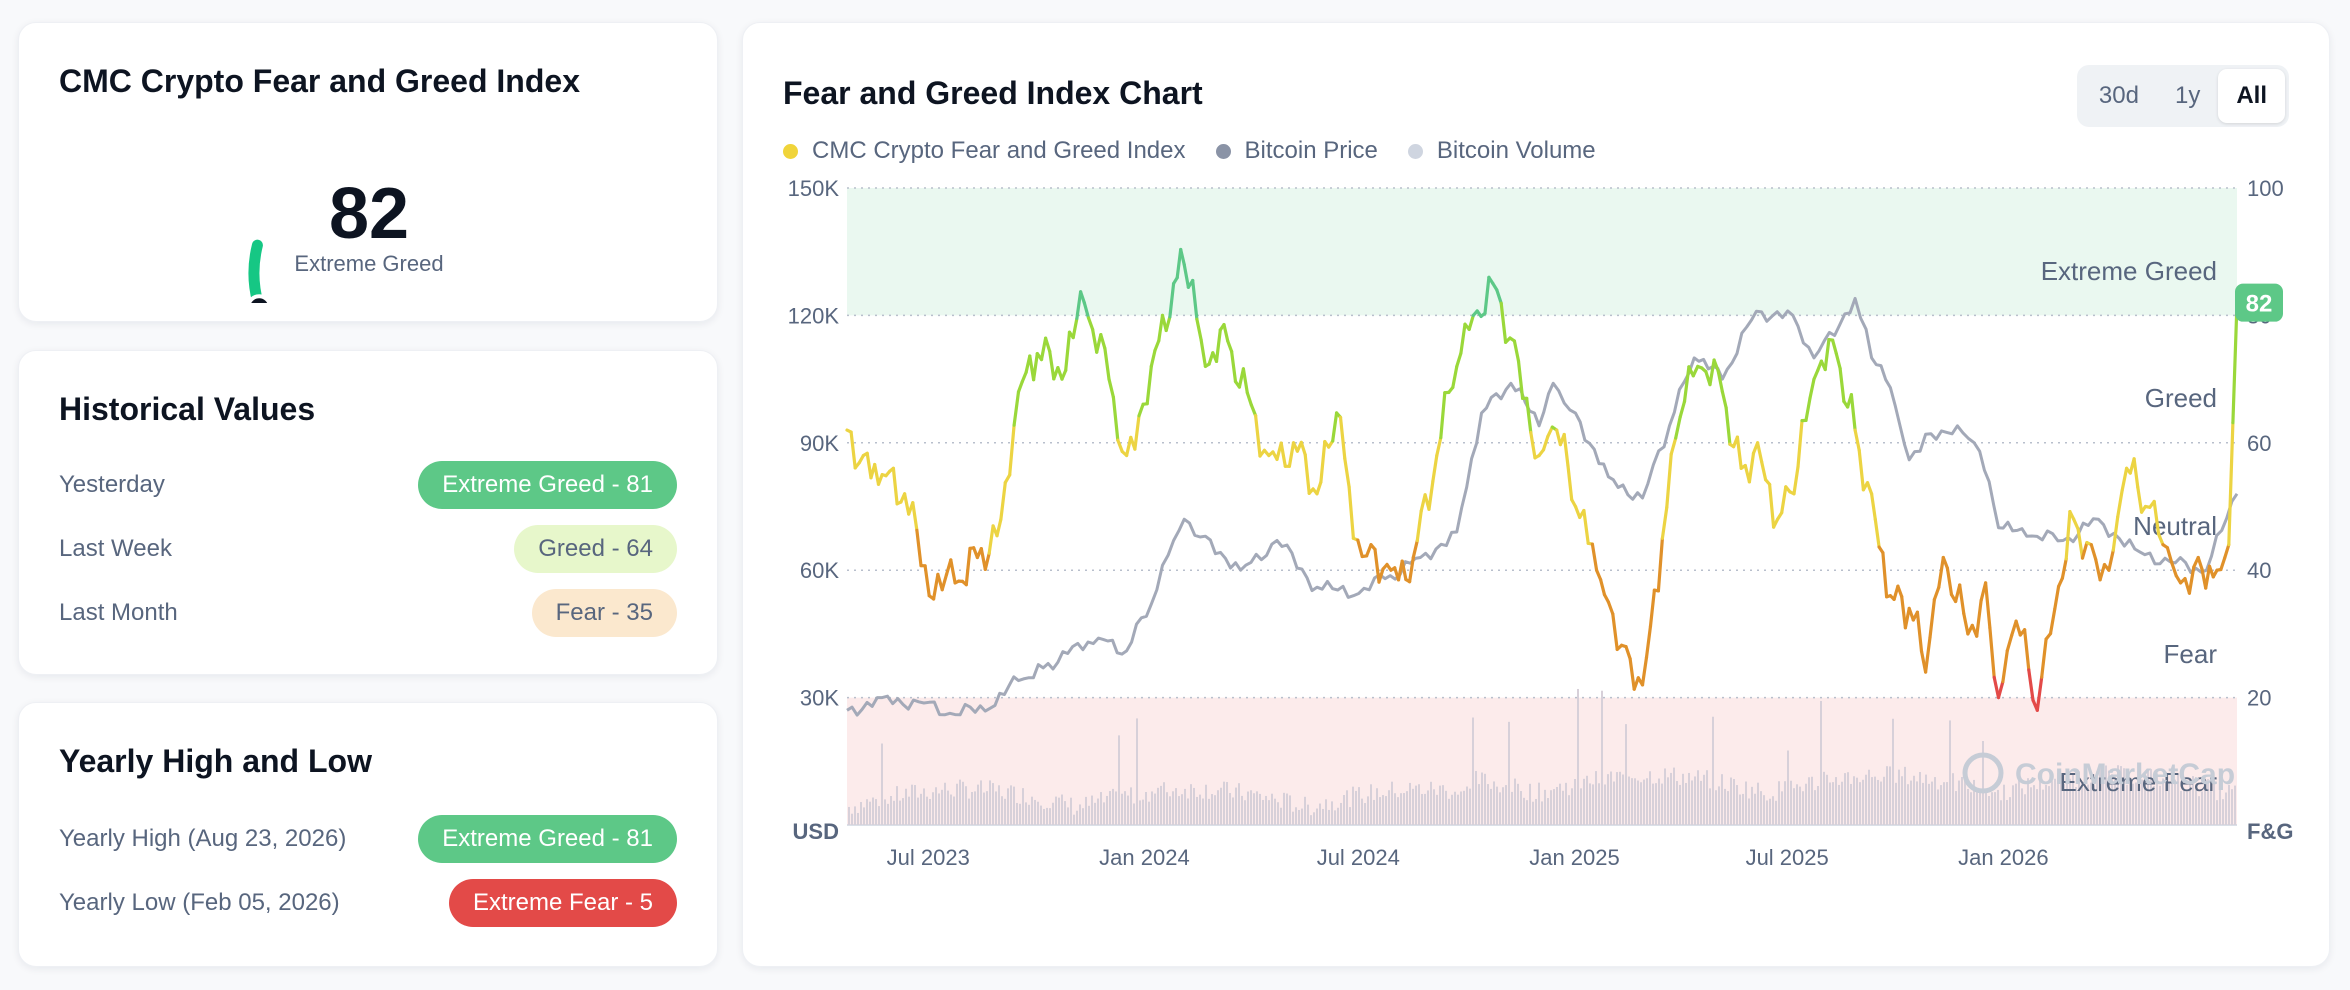  Describe the element at coordinates (2098, 773) in the screenshot. I see `coinmarketcap-watermark: CoinMarketCap` at that location.